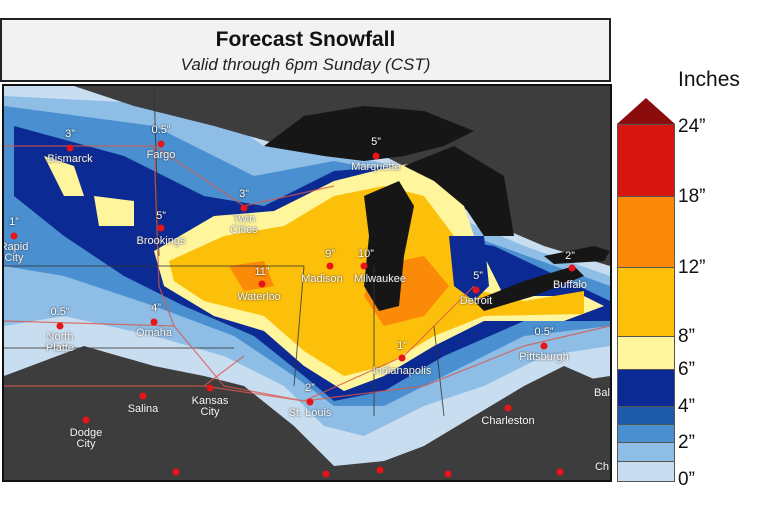 The height and width of the screenshot is (512, 768). I want to click on city-label: Pittsburgh, so click(544, 357).